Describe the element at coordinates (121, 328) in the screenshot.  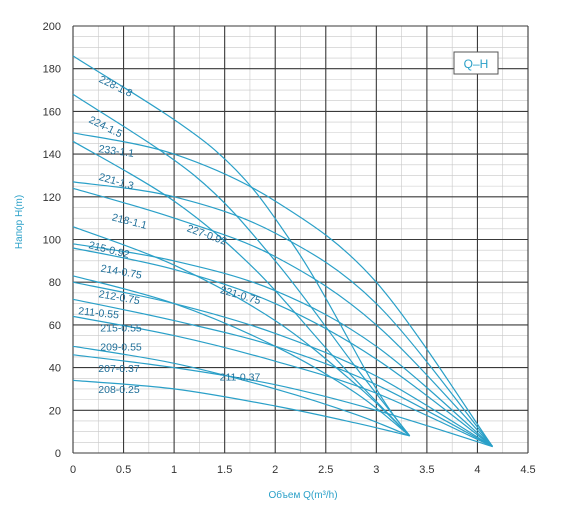
I see `curve-label-215-0.55: 215-0.55` at that location.